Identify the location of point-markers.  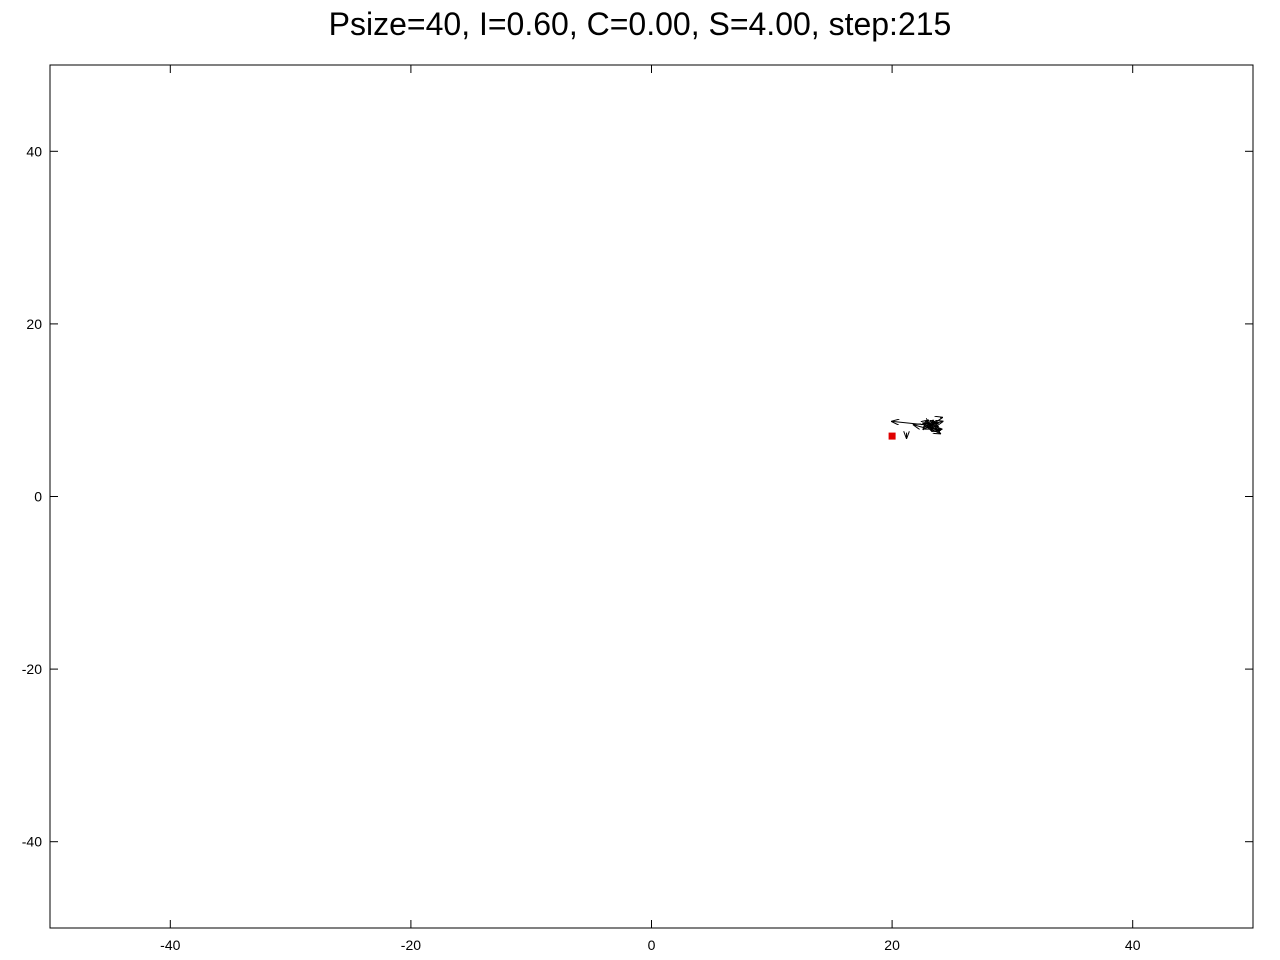
(892, 436).